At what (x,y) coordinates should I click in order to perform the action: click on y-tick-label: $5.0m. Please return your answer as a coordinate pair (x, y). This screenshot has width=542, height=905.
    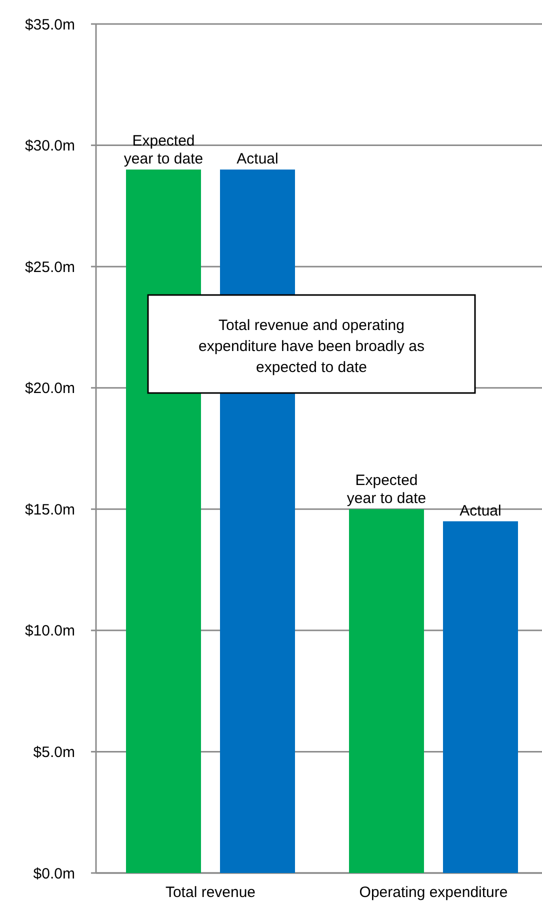
    Looking at the image, I should click on (54, 752).